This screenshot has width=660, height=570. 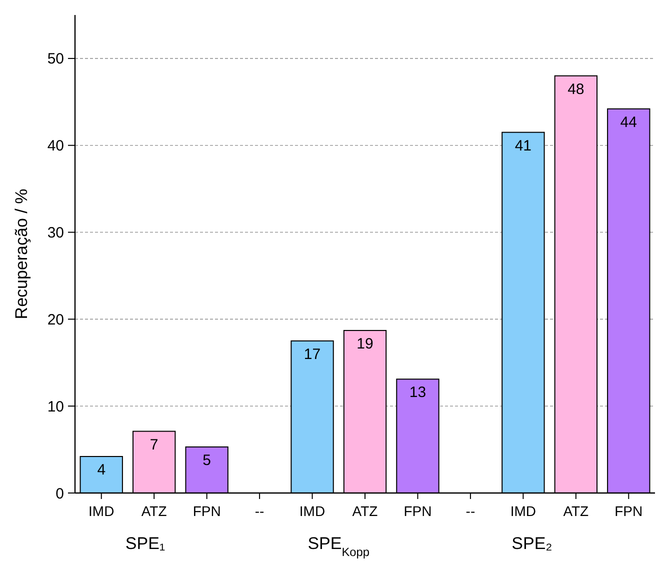 I want to click on data-label: 17, so click(x=312, y=354).